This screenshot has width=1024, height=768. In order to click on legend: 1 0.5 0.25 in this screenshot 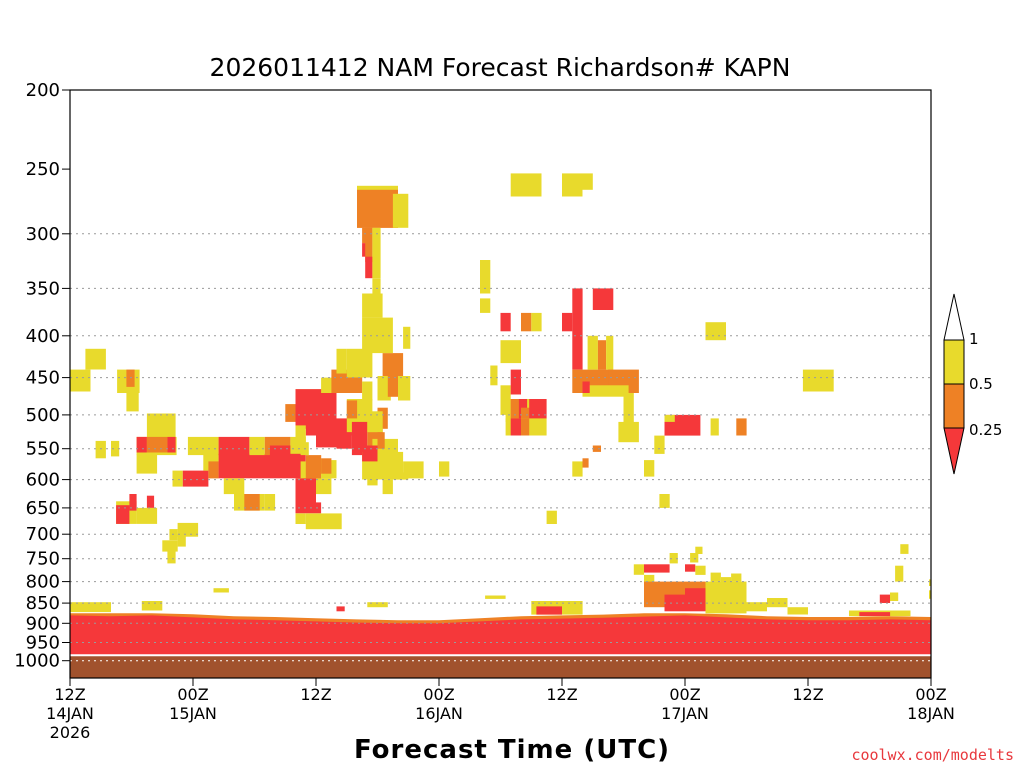, I will do `click(972, 384)`.